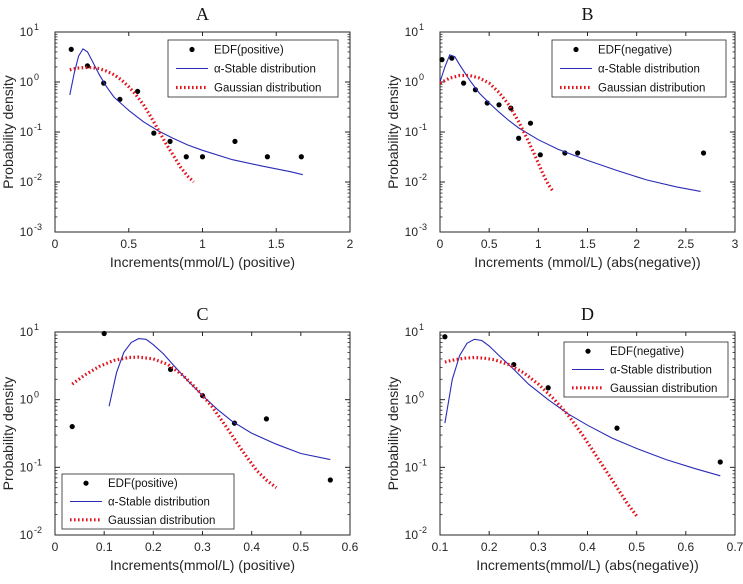 This screenshot has width=743, height=584. Describe the element at coordinates (202, 314) in the screenshot. I see `panel-title: C` at that location.